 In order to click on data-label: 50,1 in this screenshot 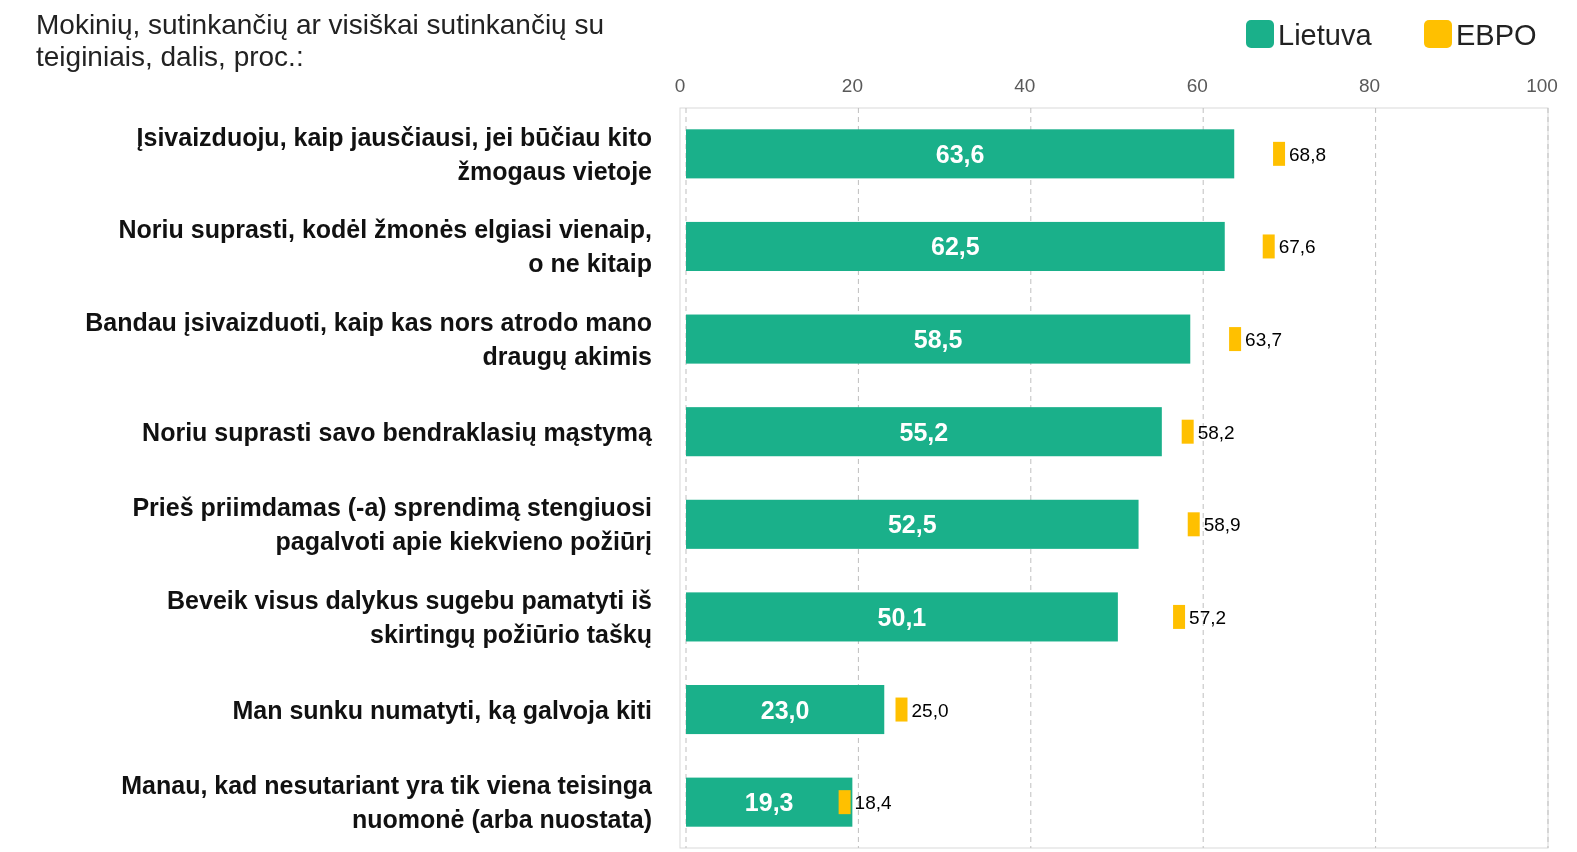, I will do `click(902, 616)`.